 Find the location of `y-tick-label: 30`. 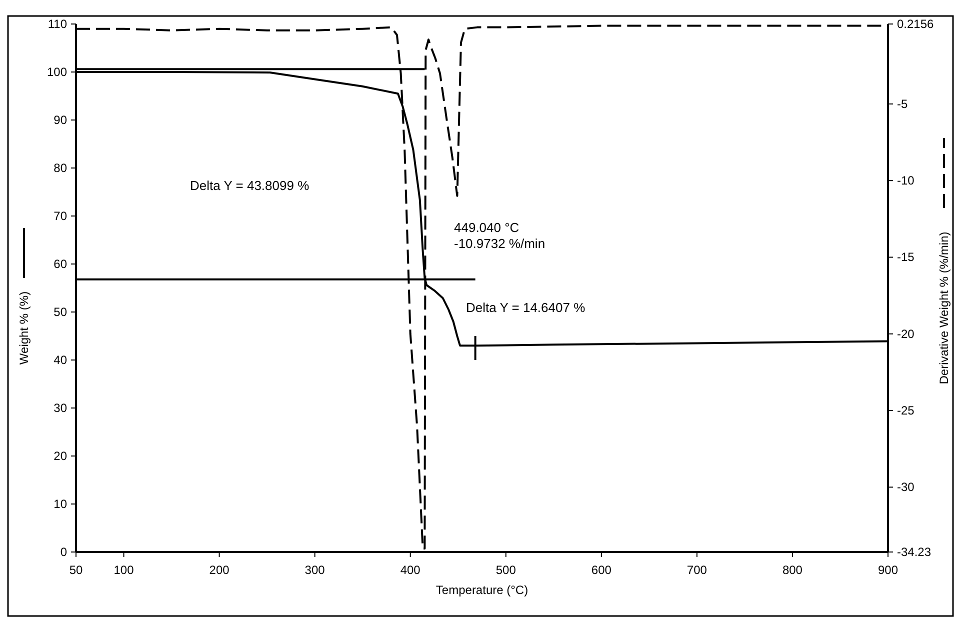

y-tick-label: 30 is located at coordinates (61, 408).